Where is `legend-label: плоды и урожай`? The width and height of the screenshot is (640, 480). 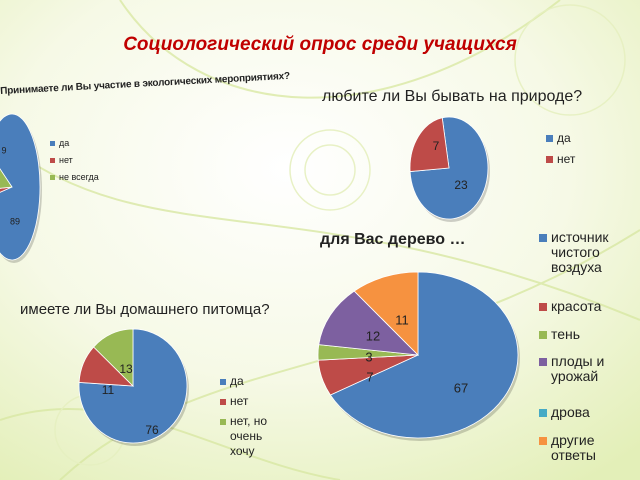
legend-label: плоды и урожай is located at coordinates (578, 368).